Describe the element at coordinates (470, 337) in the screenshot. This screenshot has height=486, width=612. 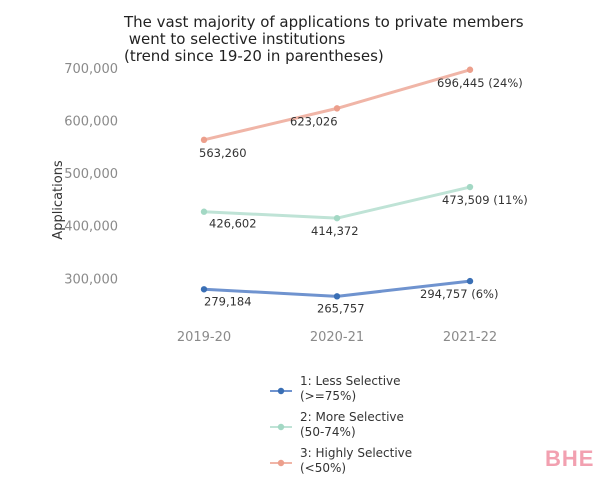
I see `x-tick-label: 2021-22` at that location.